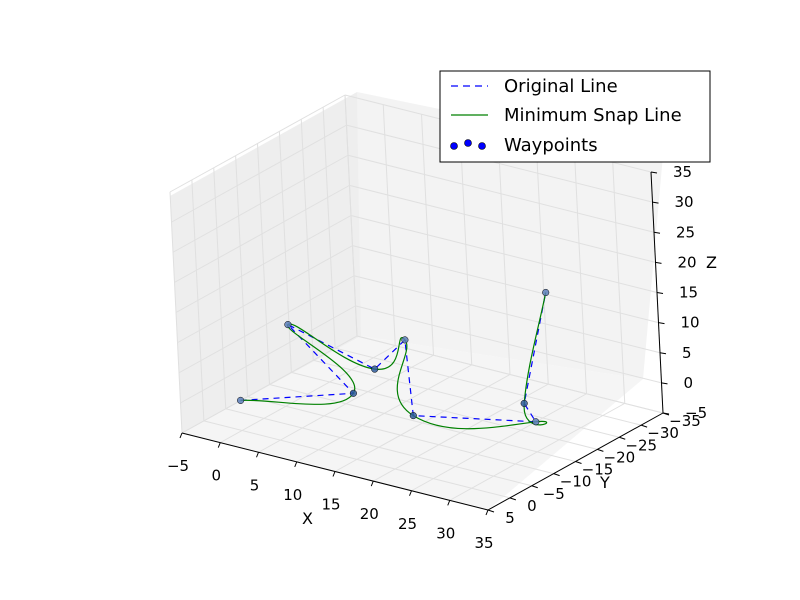 This screenshot has width=800, height=600. I want to click on legend-item-original: Original Line, so click(534, 86).